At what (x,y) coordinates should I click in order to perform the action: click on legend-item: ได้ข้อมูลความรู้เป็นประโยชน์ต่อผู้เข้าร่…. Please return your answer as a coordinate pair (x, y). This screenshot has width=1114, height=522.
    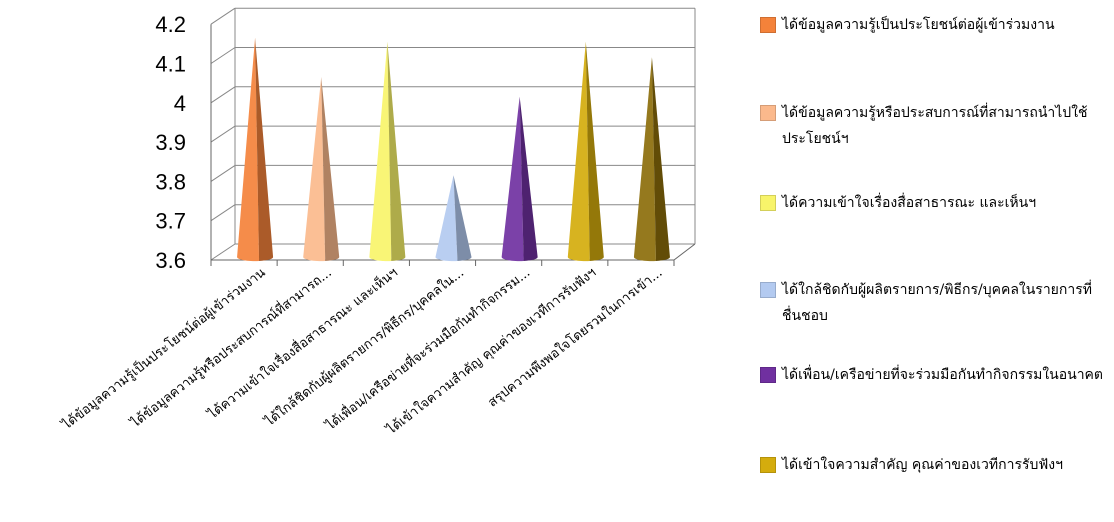
    Looking at the image, I should click on (935, 25).